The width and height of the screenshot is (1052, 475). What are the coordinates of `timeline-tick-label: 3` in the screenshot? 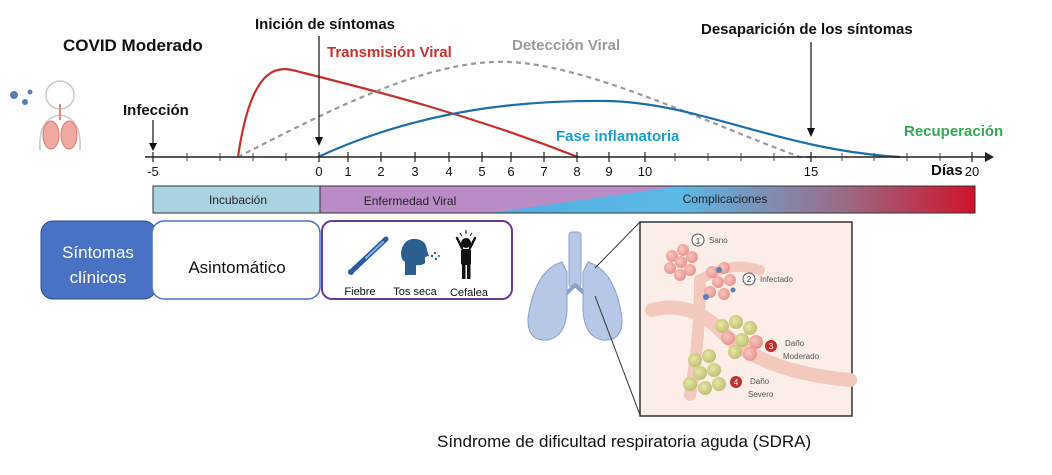 It's located at (414, 171).